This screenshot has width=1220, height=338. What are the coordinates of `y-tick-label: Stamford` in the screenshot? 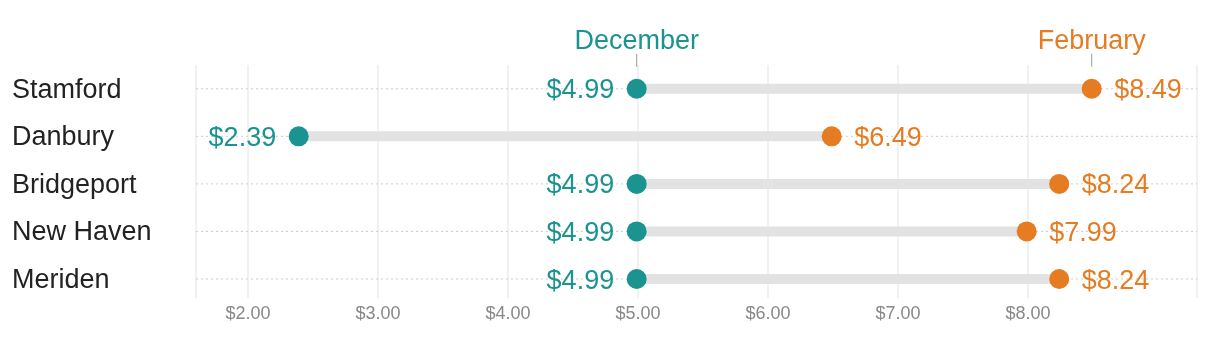 It's located at (67, 88).